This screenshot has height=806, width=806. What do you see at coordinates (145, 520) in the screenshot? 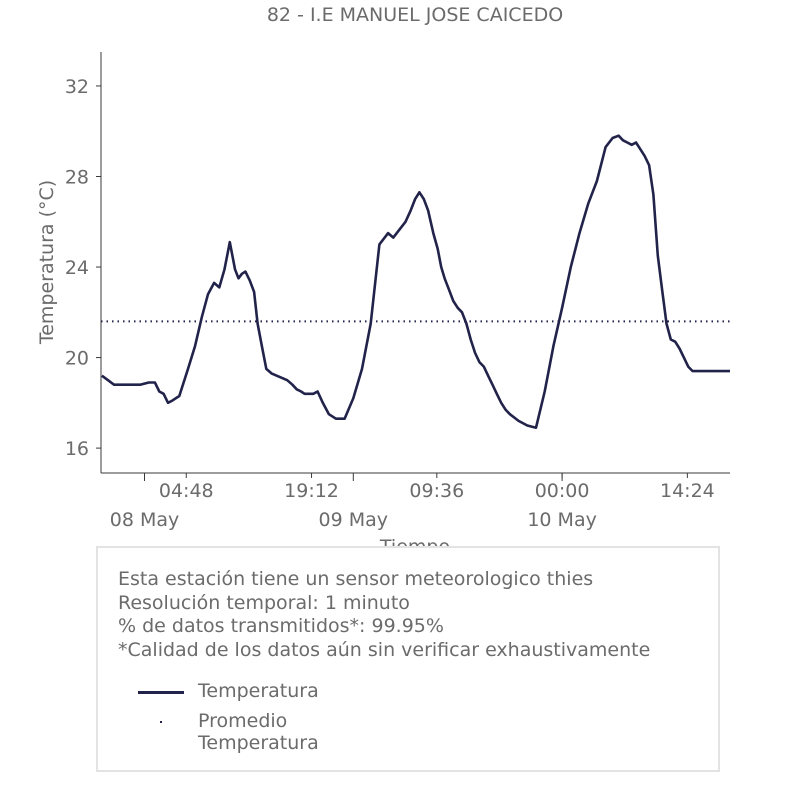
I see `date-label: 08 May` at bounding box center [145, 520].